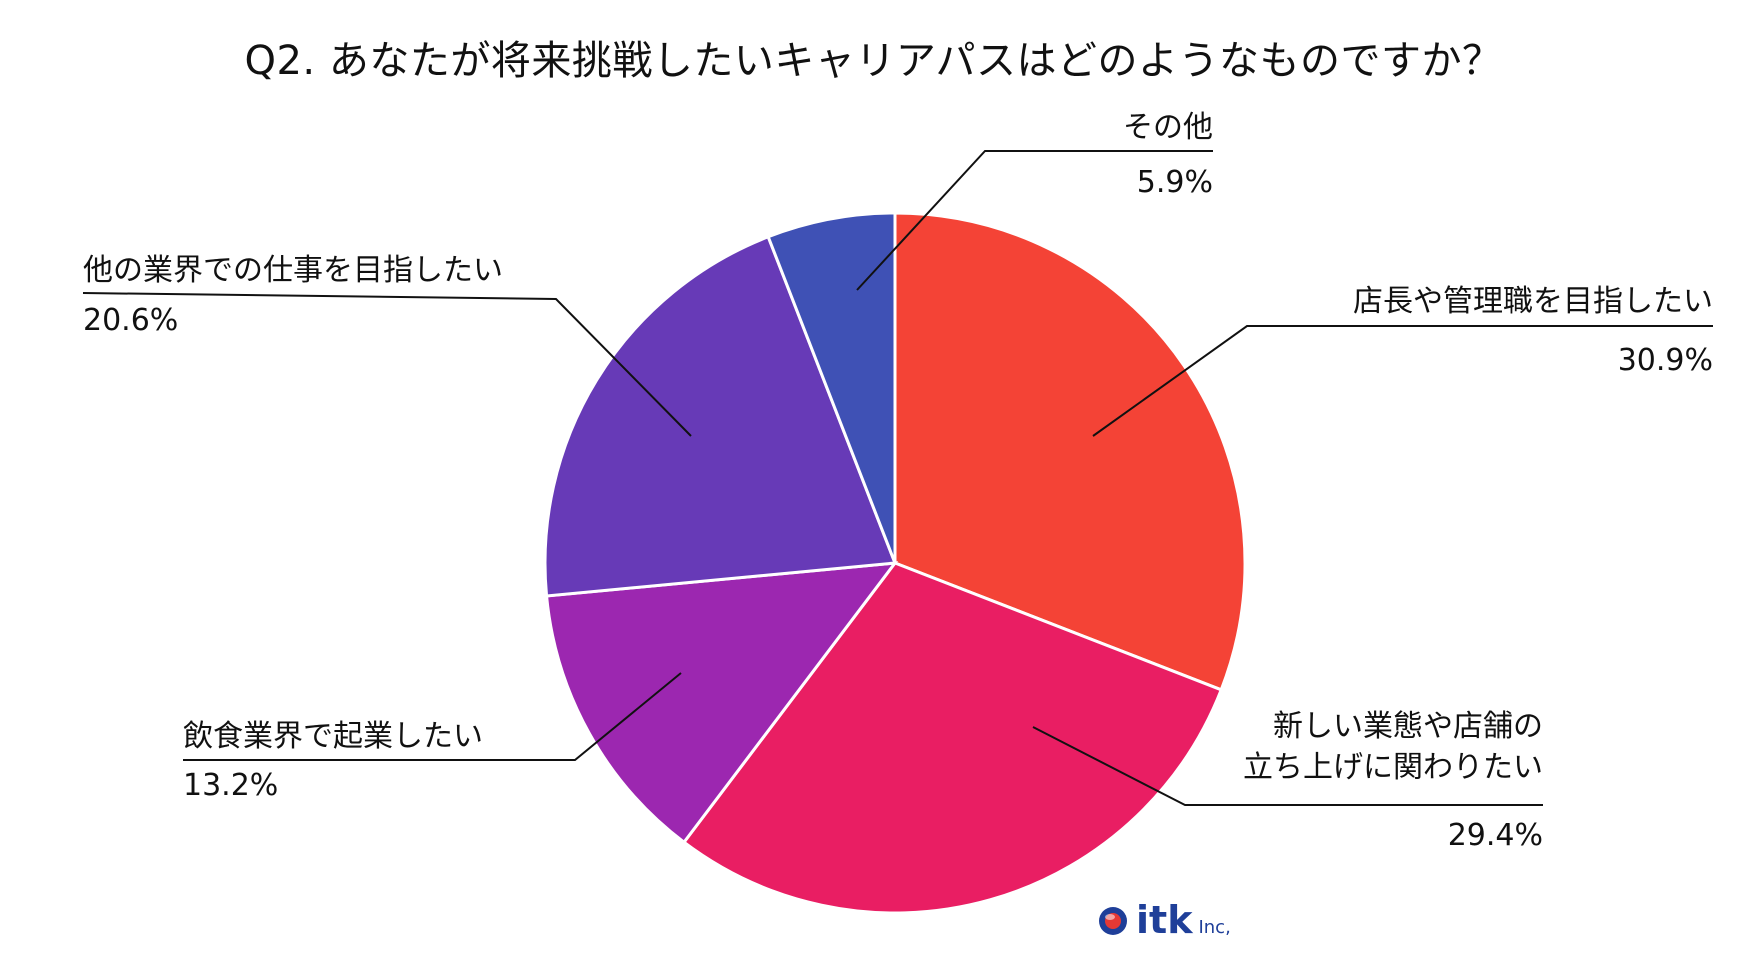 The height and width of the screenshot is (959, 1747). Describe the element at coordinates (333, 736) in the screenshot. I see `slice-label-2-line-0: 飲食業界で起業したい` at that location.